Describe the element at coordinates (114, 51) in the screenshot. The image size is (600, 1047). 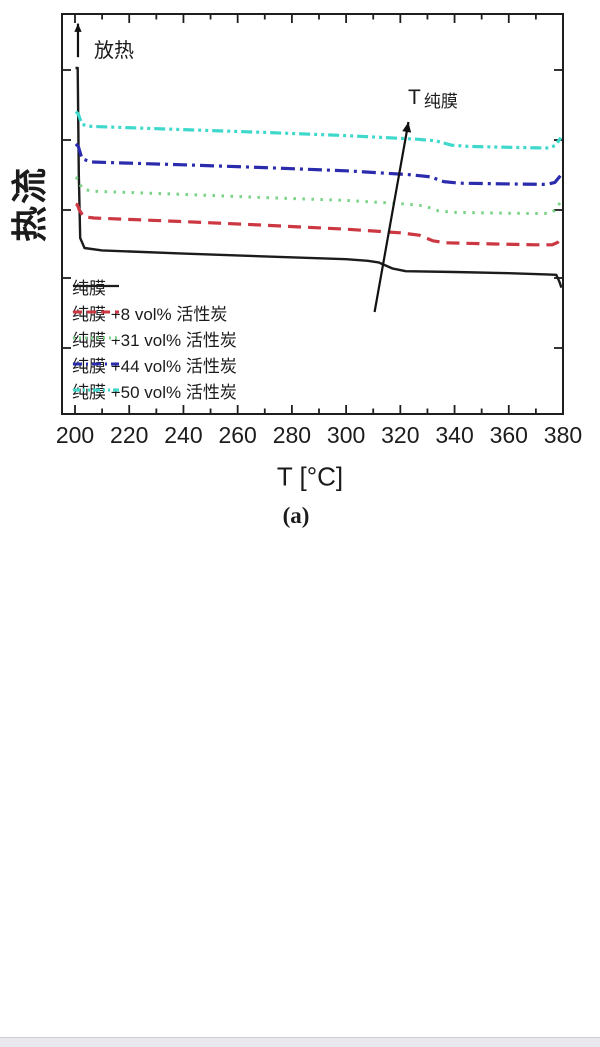
I see `exothermic-annotation-label: 放热` at that location.